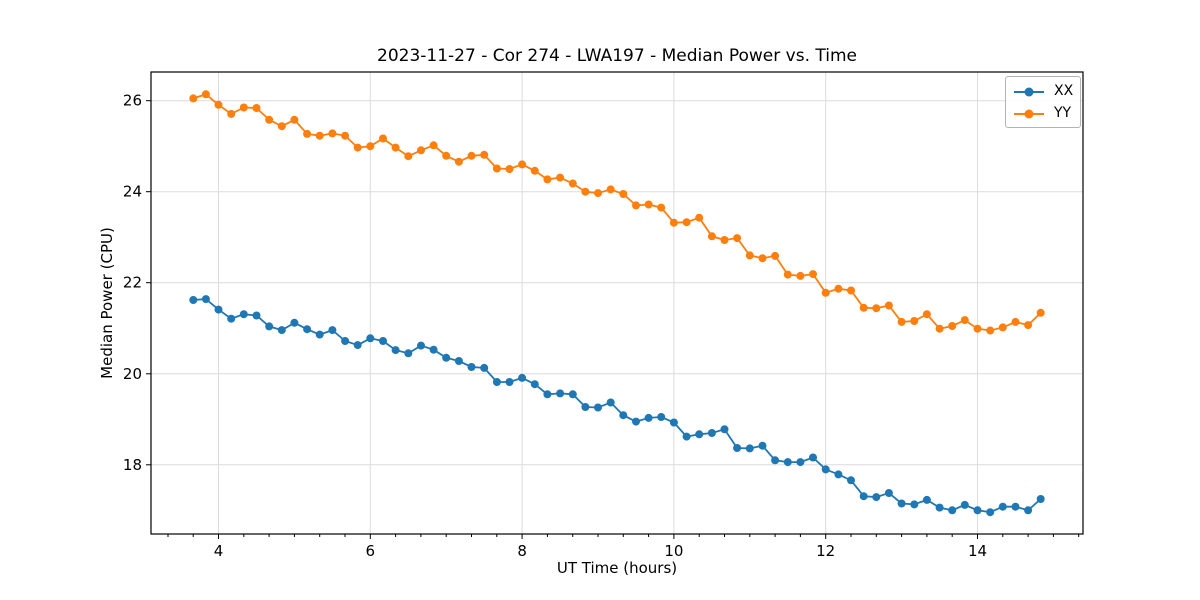 Image resolution: width=1200 pixels, height=600 pixels. What do you see at coordinates (825, 551) in the screenshot?
I see `svg-text: 12` at bounding box center [825, 551].